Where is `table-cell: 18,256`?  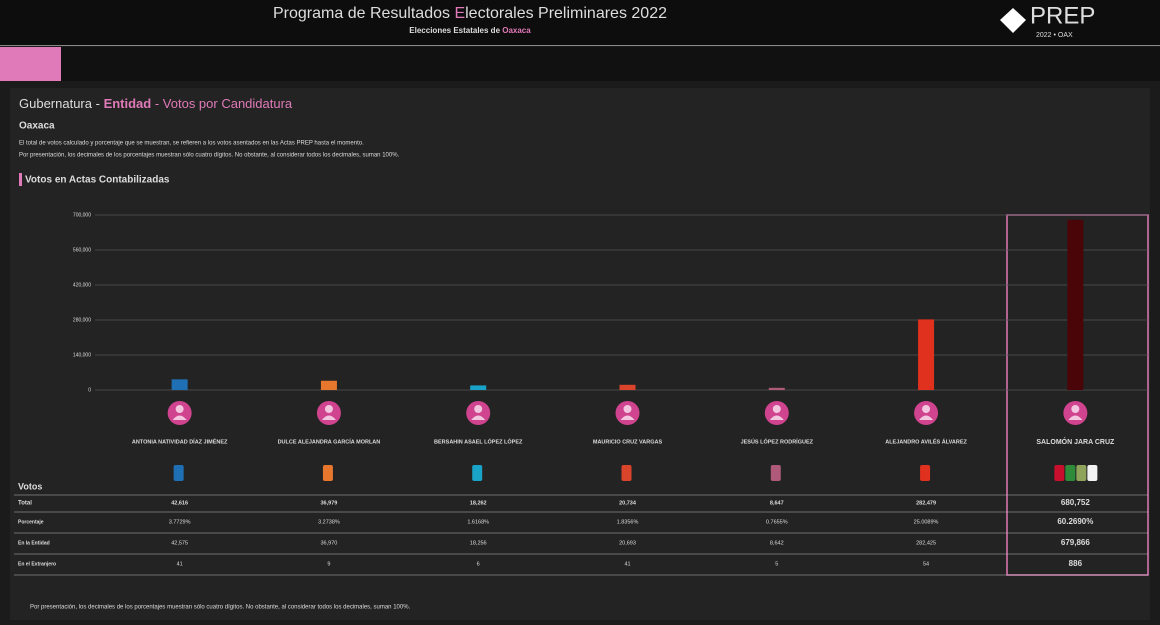 table-cell: 18,256 is located at coordinates (478, 543).